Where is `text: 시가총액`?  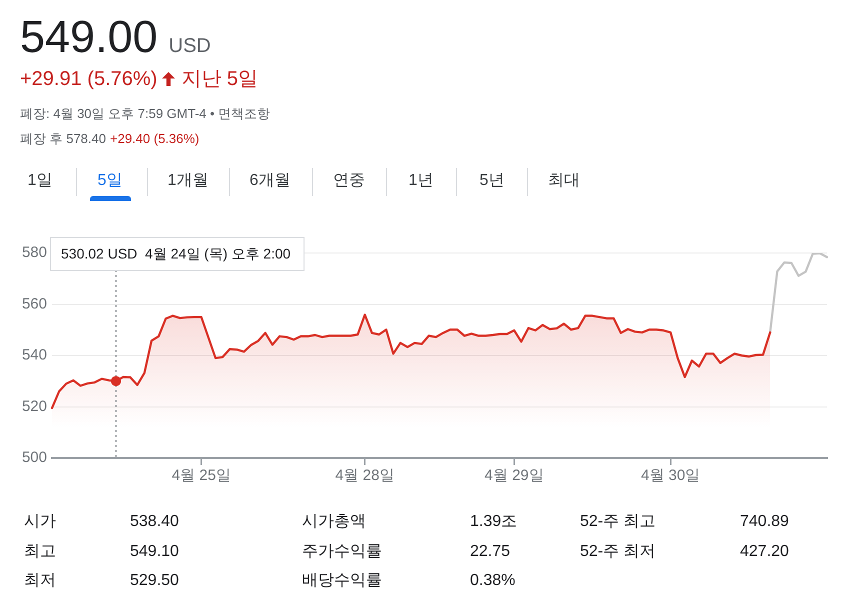 text: 시가총액 is located at coordinates (334, 521).